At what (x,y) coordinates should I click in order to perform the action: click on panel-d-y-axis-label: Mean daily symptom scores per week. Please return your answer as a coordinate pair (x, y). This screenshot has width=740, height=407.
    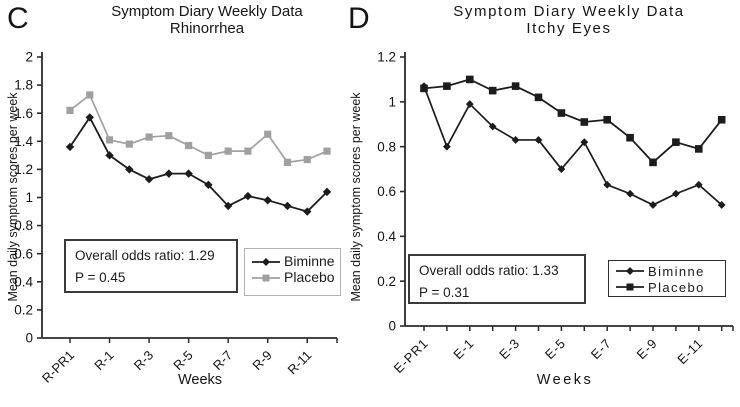
    Looking at the image, I should click on (356, 197).